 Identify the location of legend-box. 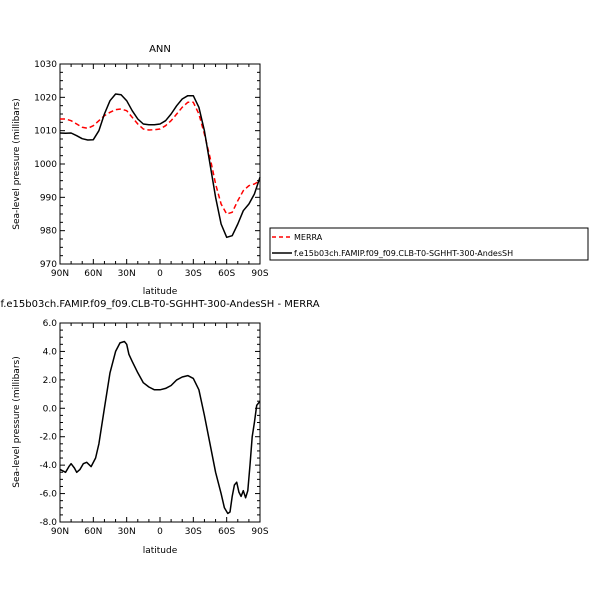
(429, 244).